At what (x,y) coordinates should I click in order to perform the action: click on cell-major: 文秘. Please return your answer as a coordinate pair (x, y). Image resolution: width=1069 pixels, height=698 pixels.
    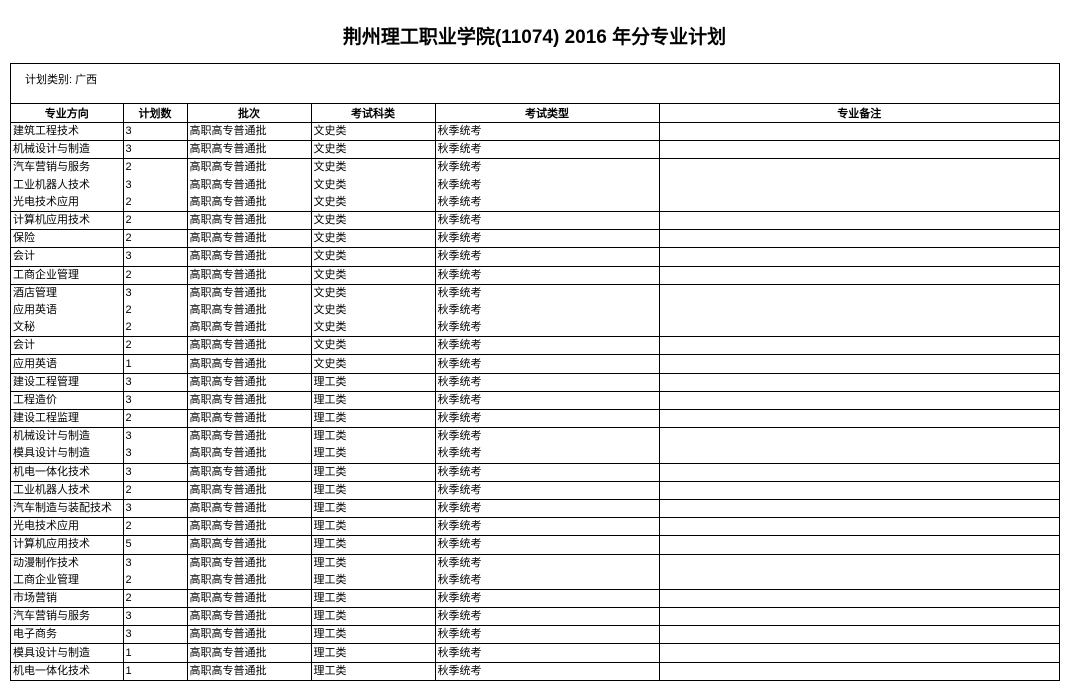
    Looking at the image, I should click on (67, 328).